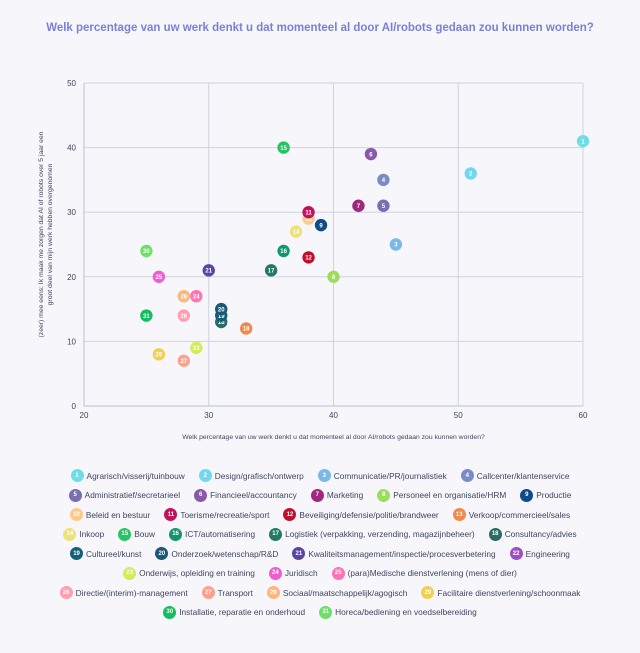 The height and width of the screenshot is (653, 640). I want to click on data-point: 14, so click(296, 231).